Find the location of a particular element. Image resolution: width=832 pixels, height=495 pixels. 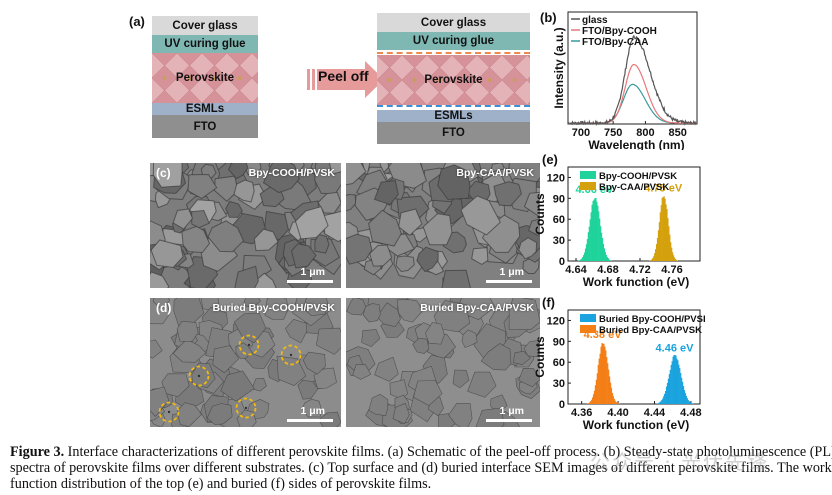

x-tick-label: 800 is located at coordinates (645, 133).